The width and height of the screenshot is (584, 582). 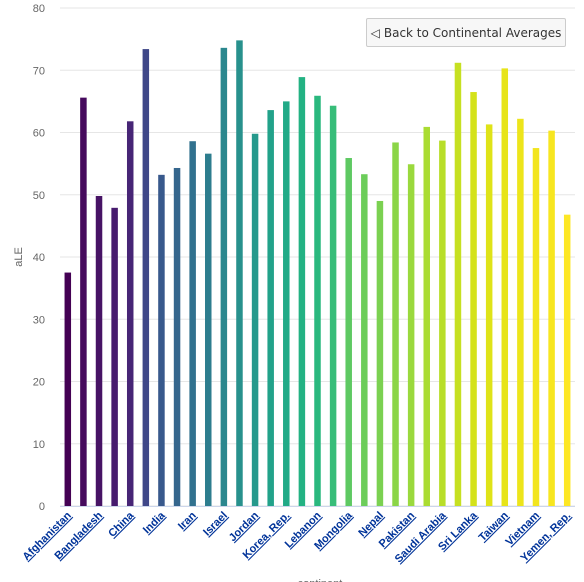 I want to click on bar-bahrain, so click(x=83, y=301).